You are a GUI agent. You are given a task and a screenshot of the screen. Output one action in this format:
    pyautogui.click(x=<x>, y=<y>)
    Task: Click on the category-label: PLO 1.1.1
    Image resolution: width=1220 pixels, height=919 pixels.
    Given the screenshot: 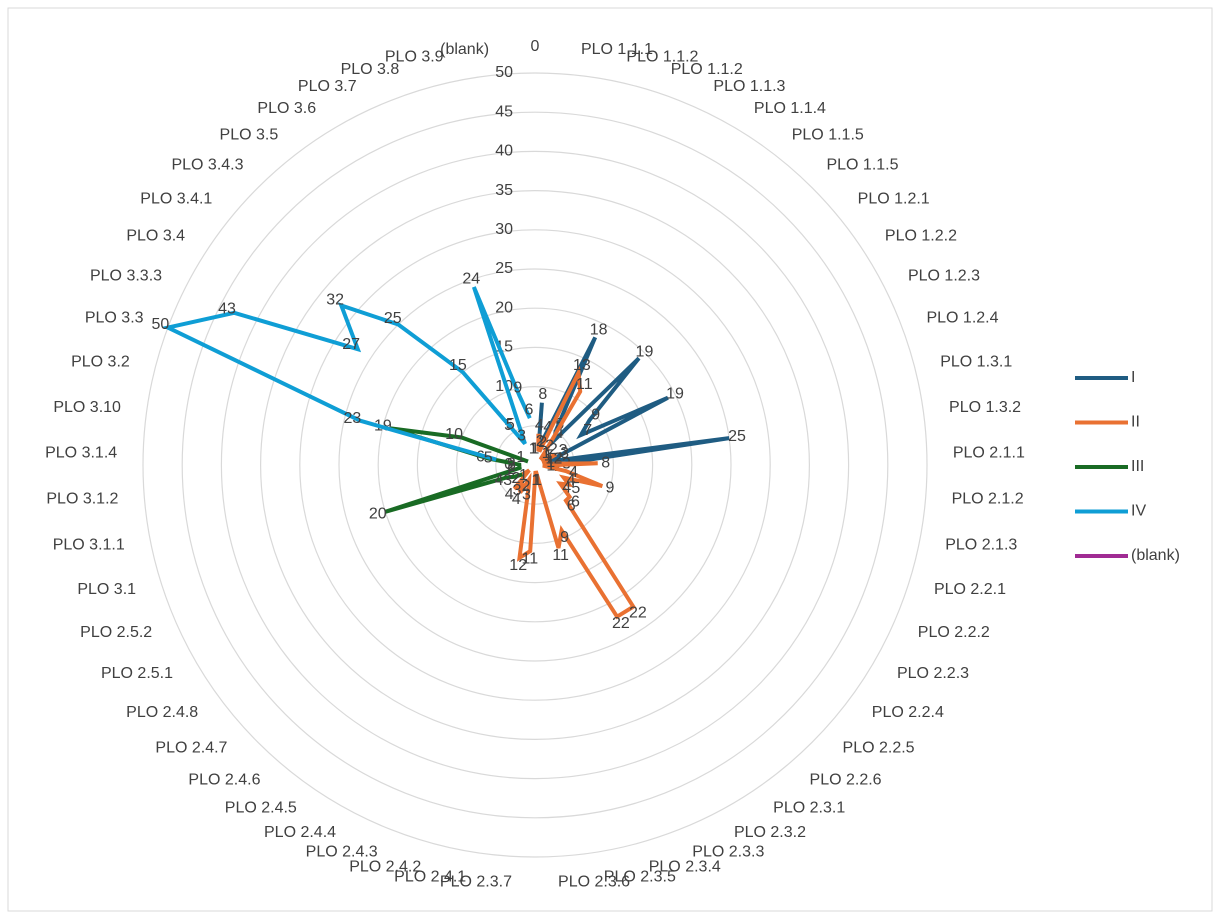 What is the action you would take?
    pyautogui.click(x=617, y=49)
    